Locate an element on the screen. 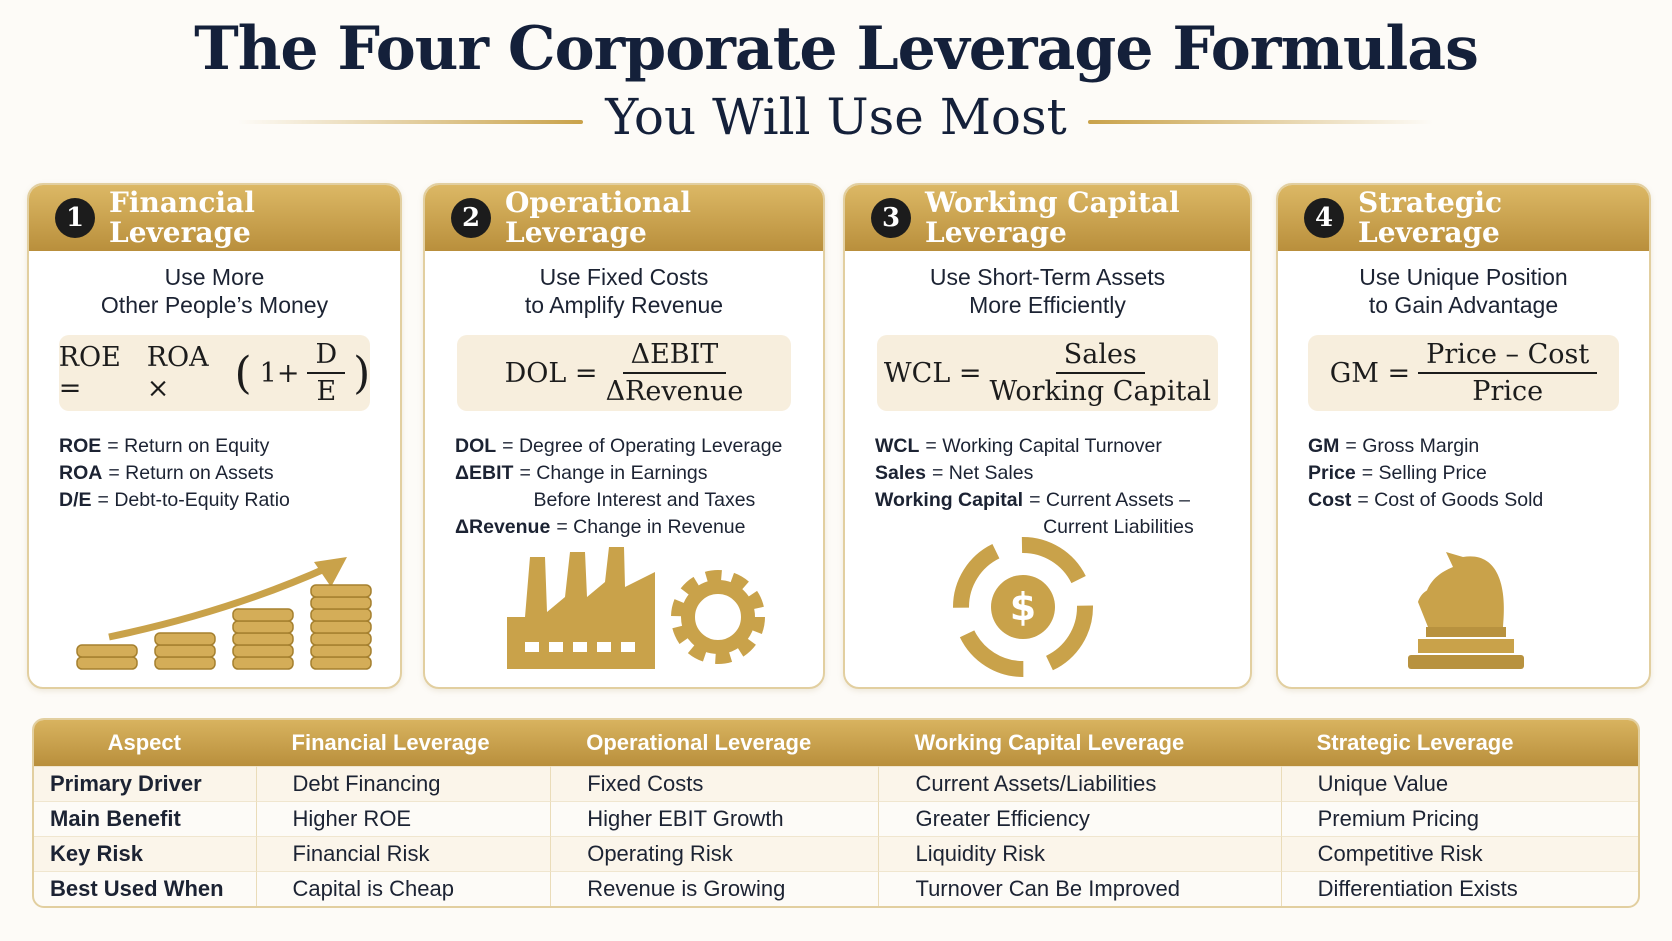 Image resolution: width=1672 pixels, height=941 pixels. table-cell: Liquidity Risk is located at coordinates (1079, 853).